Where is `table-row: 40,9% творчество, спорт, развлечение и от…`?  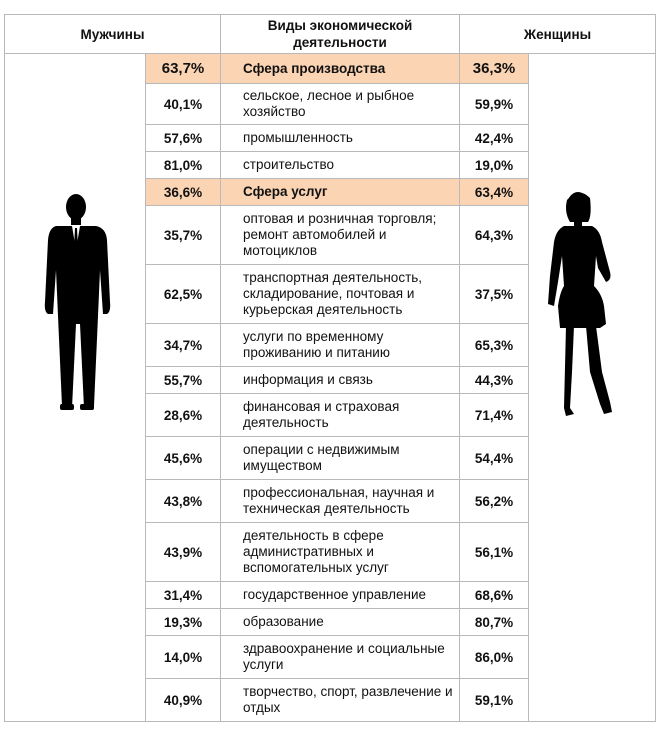
table-row: 40,9% творчество, спорт, развлечение и от… is located at coordinates (330, 700).